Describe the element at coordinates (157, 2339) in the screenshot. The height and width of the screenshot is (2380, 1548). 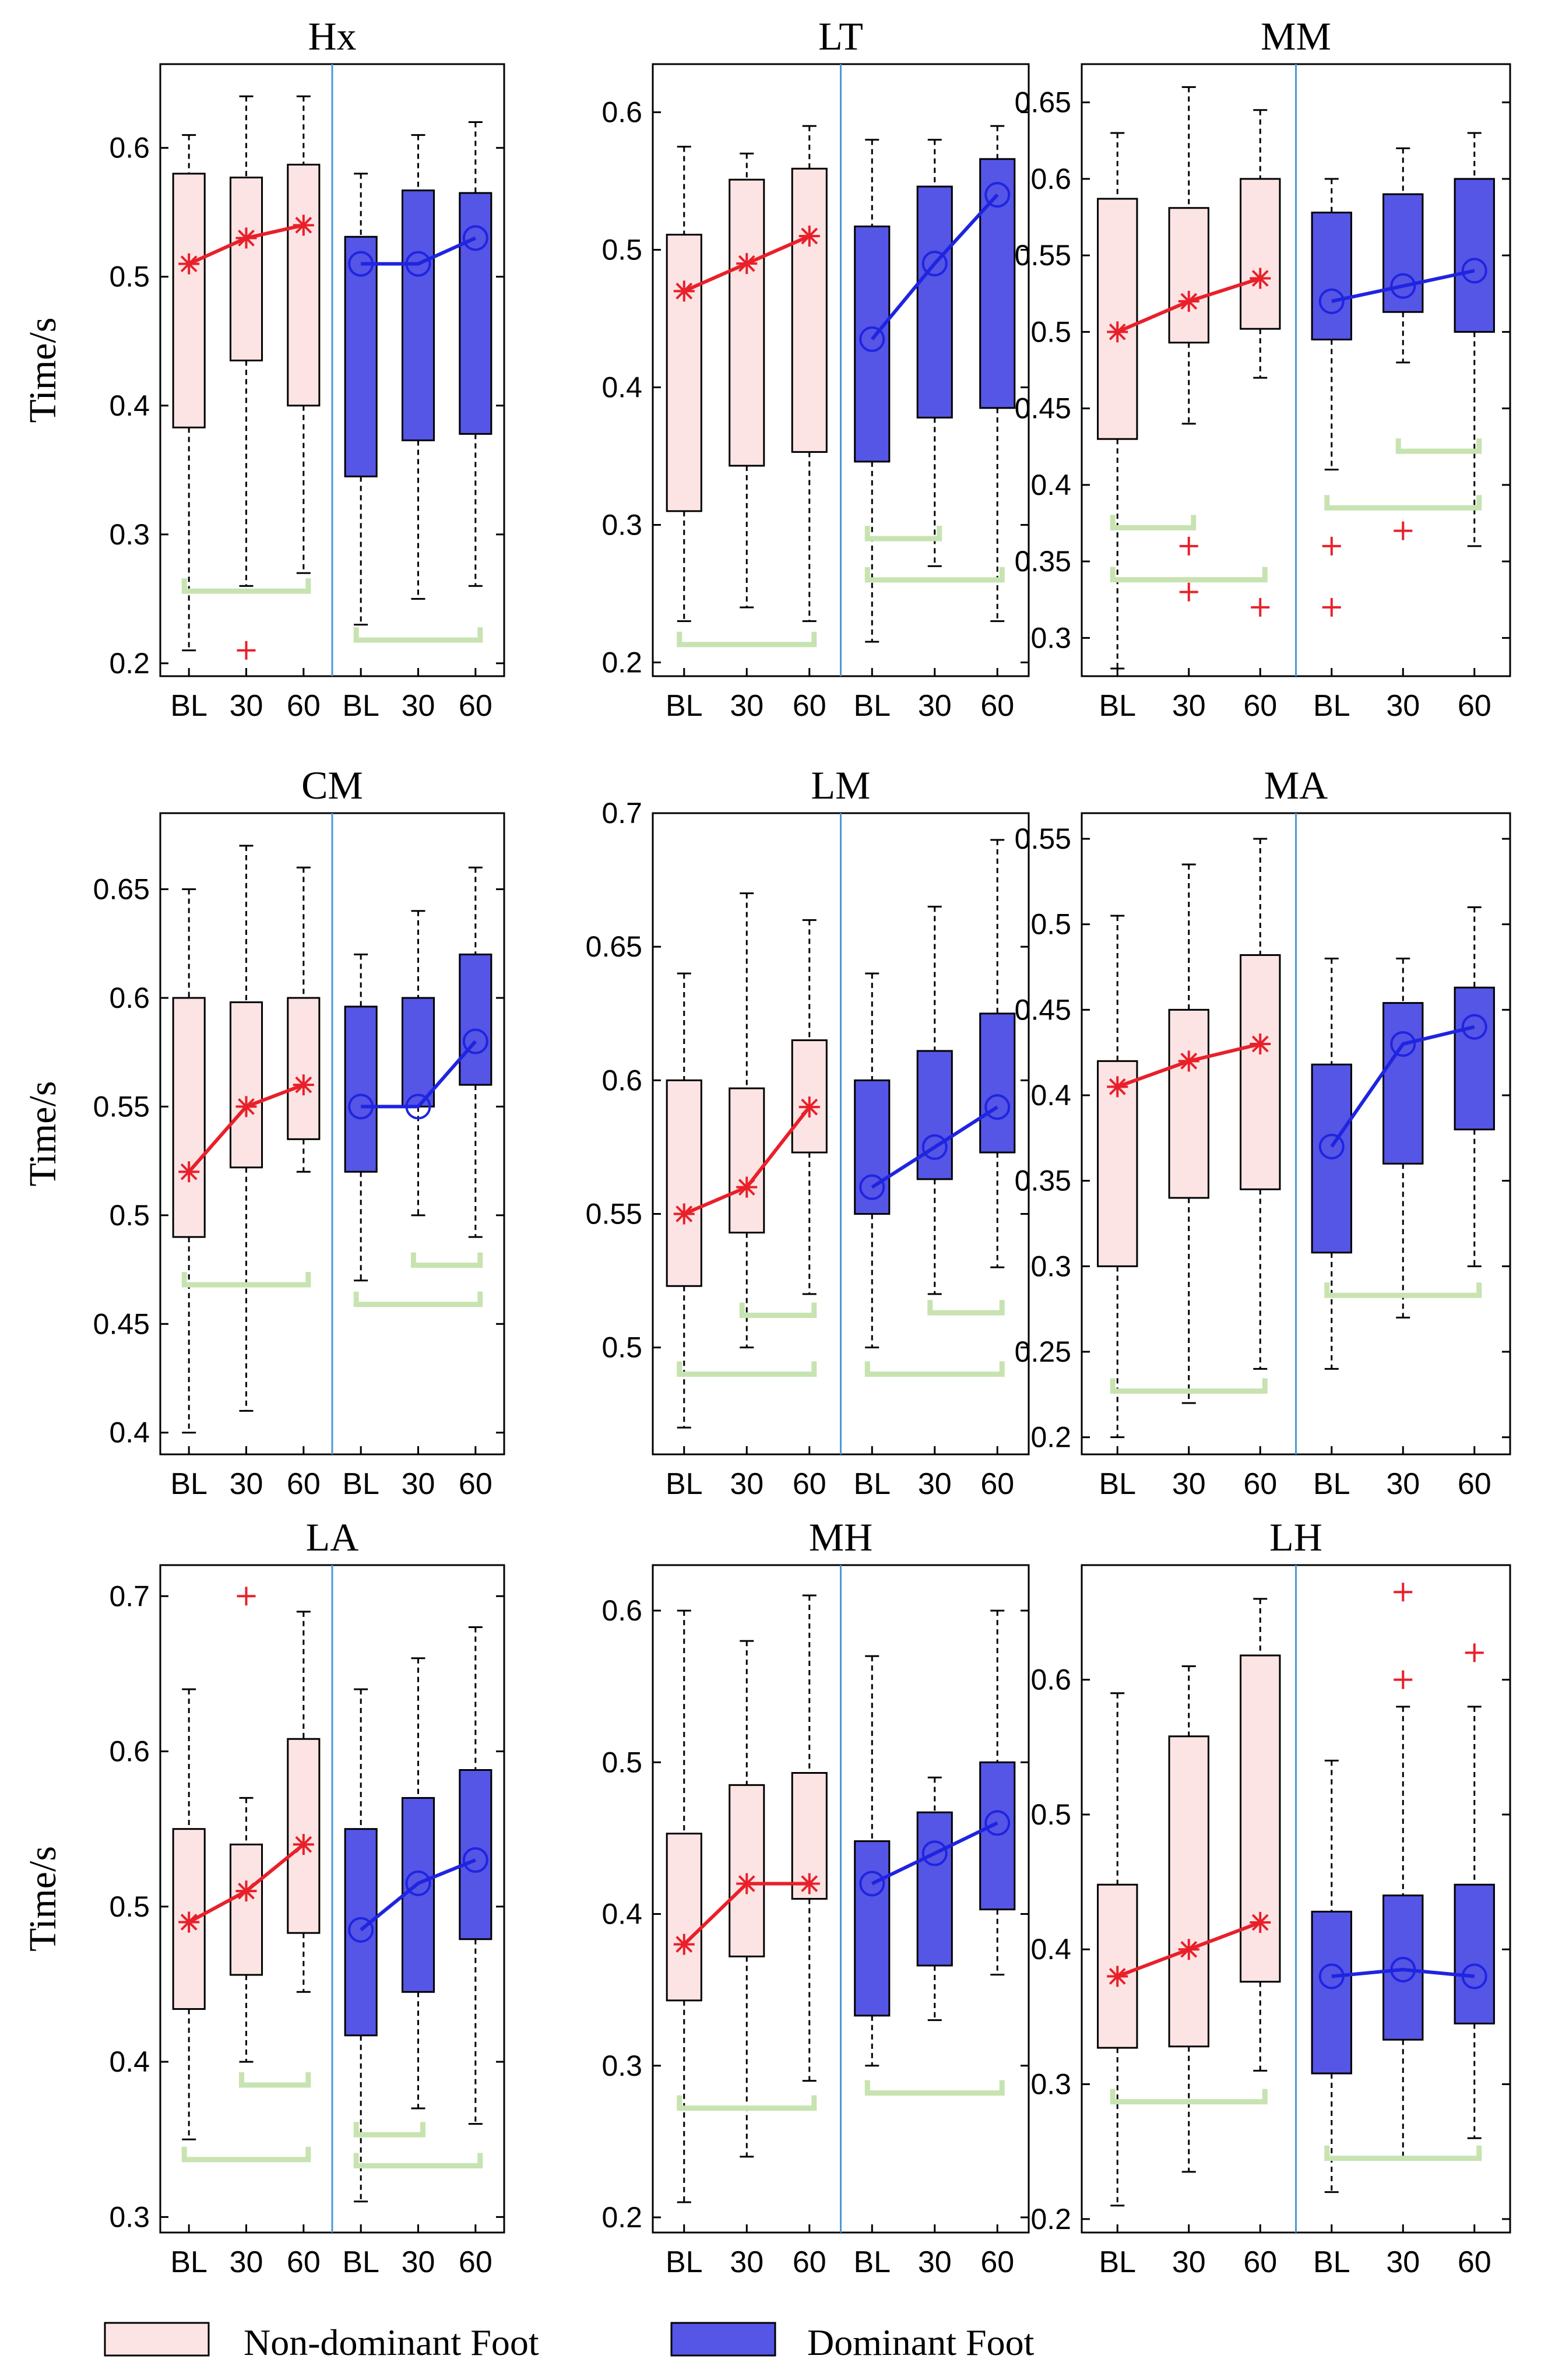
I see `legend-swatch-nondominant` at that location.